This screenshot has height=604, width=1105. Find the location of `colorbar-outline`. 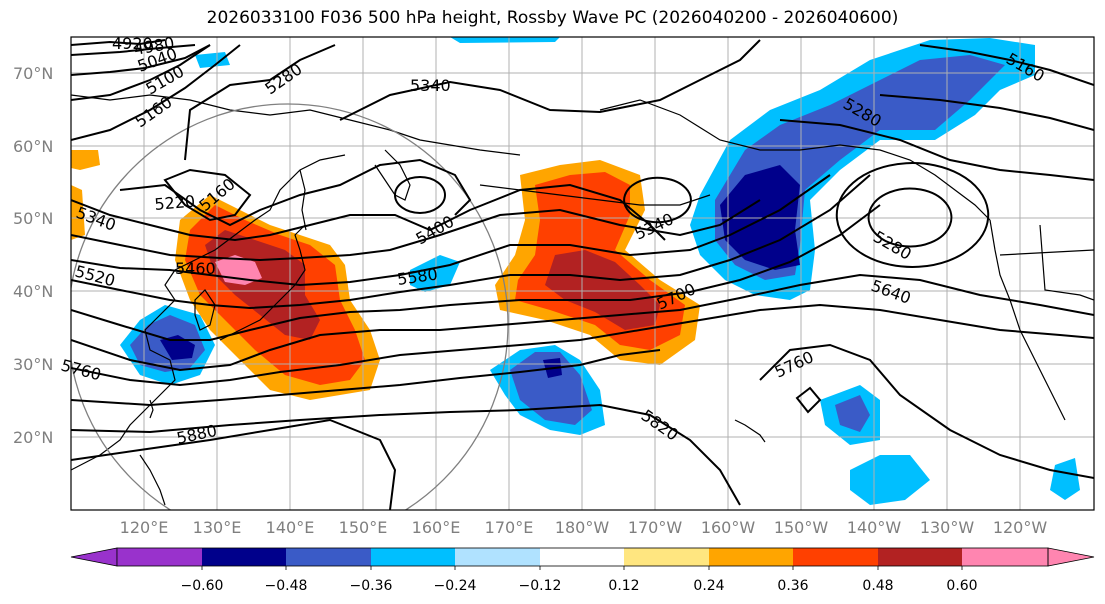

colorbar-outline is located at coordinates (582, 557).